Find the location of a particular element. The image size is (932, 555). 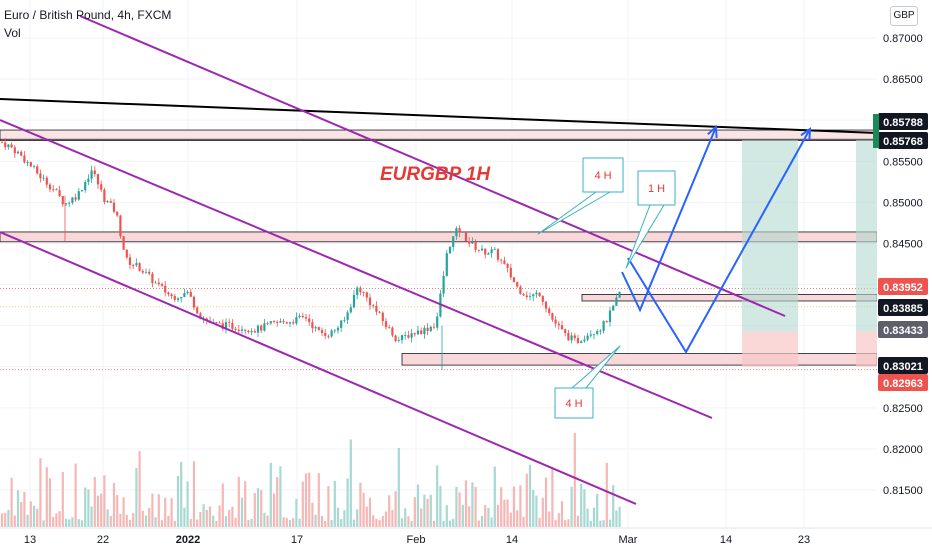

x-tick-label: 2022 is located at coordinates (188, 540).